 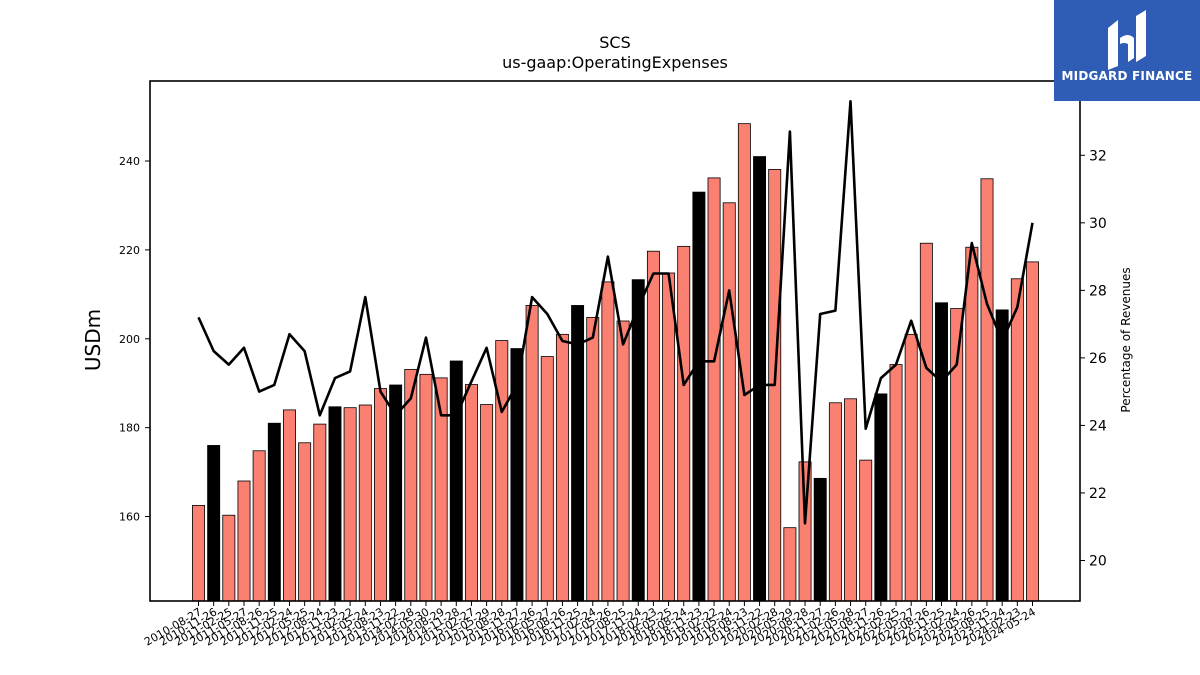 I want to click on y-axis-ticks: 160 180 200 220 240, so click(x=134, y=339).